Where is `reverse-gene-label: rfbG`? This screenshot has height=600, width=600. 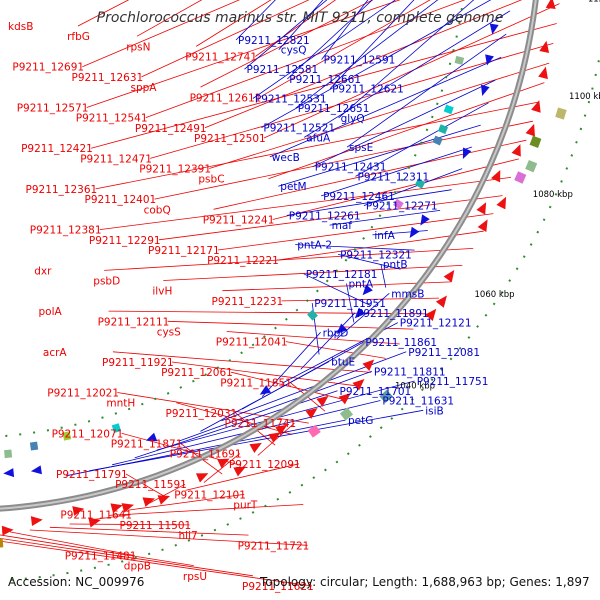 reverse-gene-label: rfbG is located at coordinates (78, 37).